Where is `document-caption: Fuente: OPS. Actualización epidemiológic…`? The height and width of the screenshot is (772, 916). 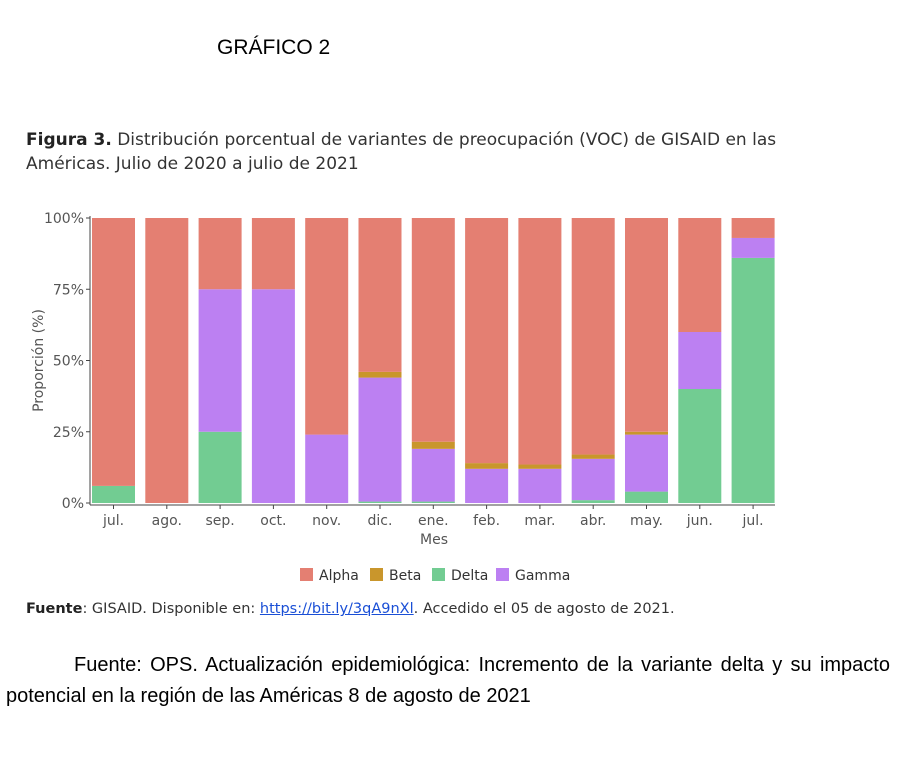
document-caption: Fuente: OPS. Actualización epidemiológic… is located at coordinates (448, 680).